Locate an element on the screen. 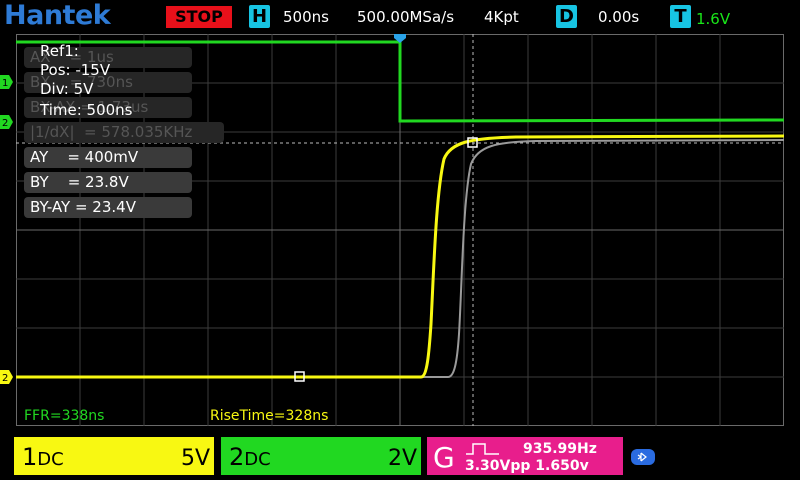 This screenshot has height=480, width=800. square-wave-icon is located at coordinates (482, 449).